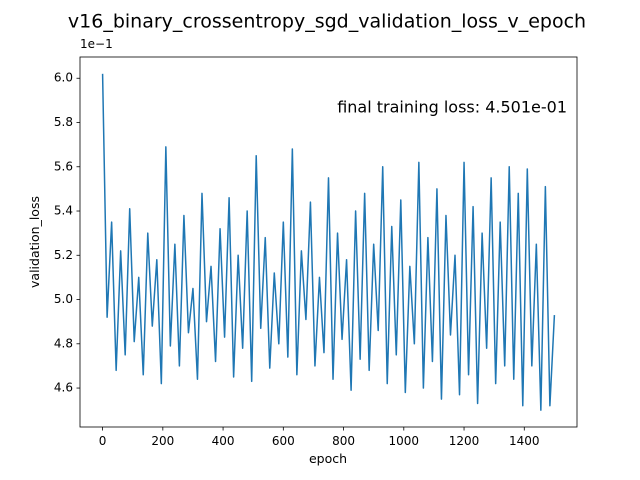 The image size is (640, 480). Describe the element at coordinates (103, 441) in the screenshot. I see `x-tick-label: 0` at that location.